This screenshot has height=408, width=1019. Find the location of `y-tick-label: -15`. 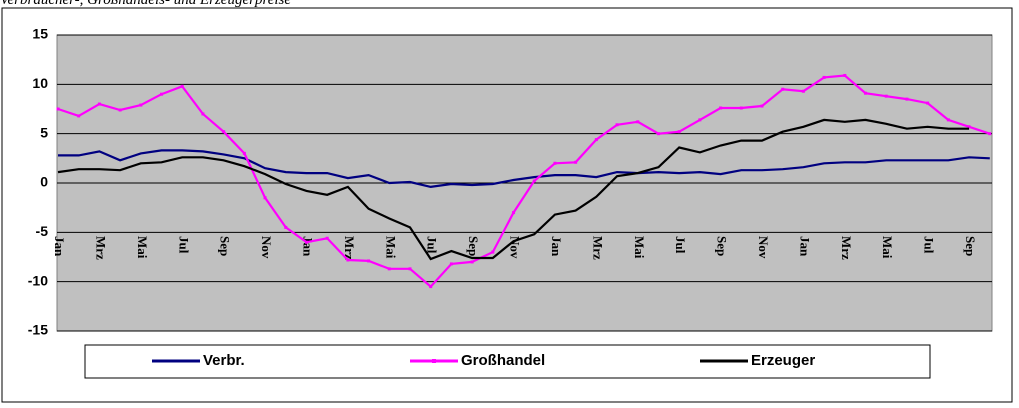

y-tick-label: -15 is located at coordinates (38, 330).